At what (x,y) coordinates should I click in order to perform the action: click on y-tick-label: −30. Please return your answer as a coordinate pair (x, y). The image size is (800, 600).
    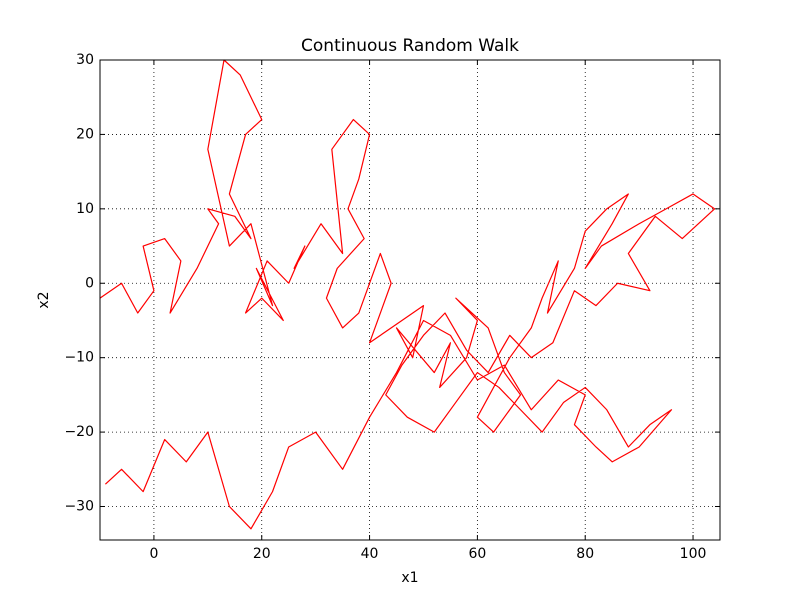
    Looking at the image, I should click on (79, 507).